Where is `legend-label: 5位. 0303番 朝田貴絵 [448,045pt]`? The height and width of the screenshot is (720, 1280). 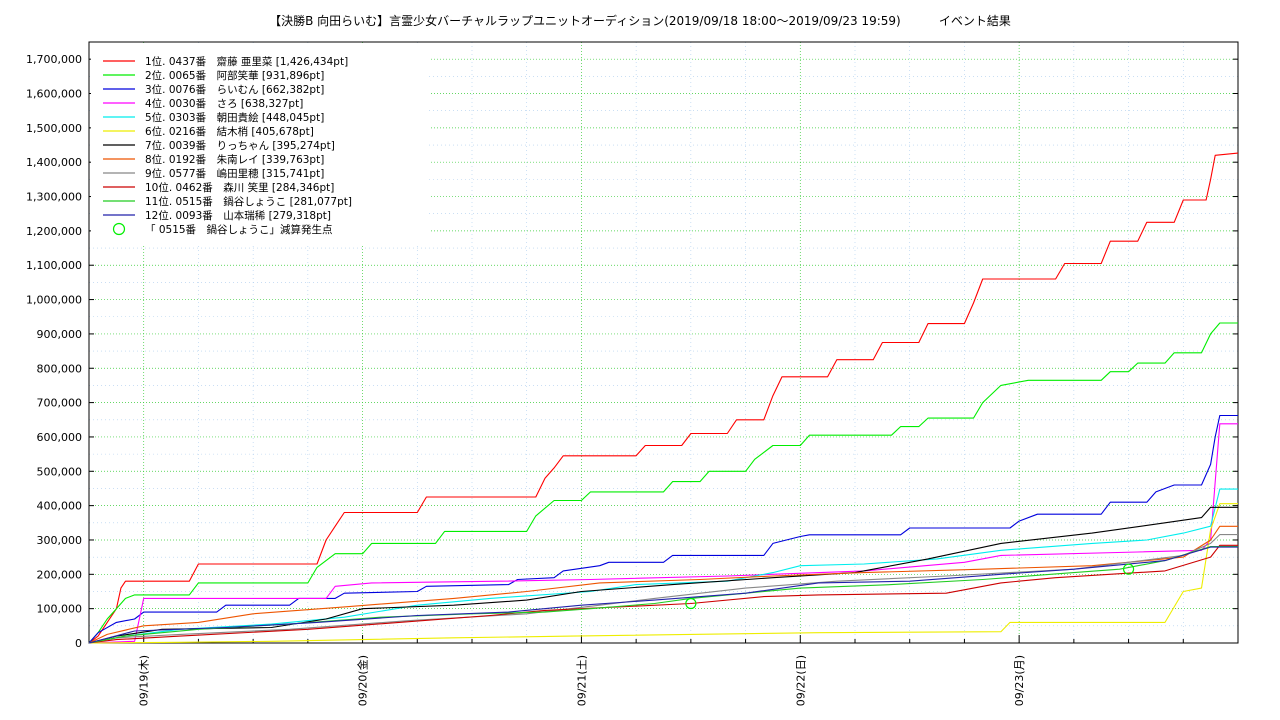 legend-label: 5位. 0303番 朝田貴絵 [448,045pt] is located at coordinates (234, 117).